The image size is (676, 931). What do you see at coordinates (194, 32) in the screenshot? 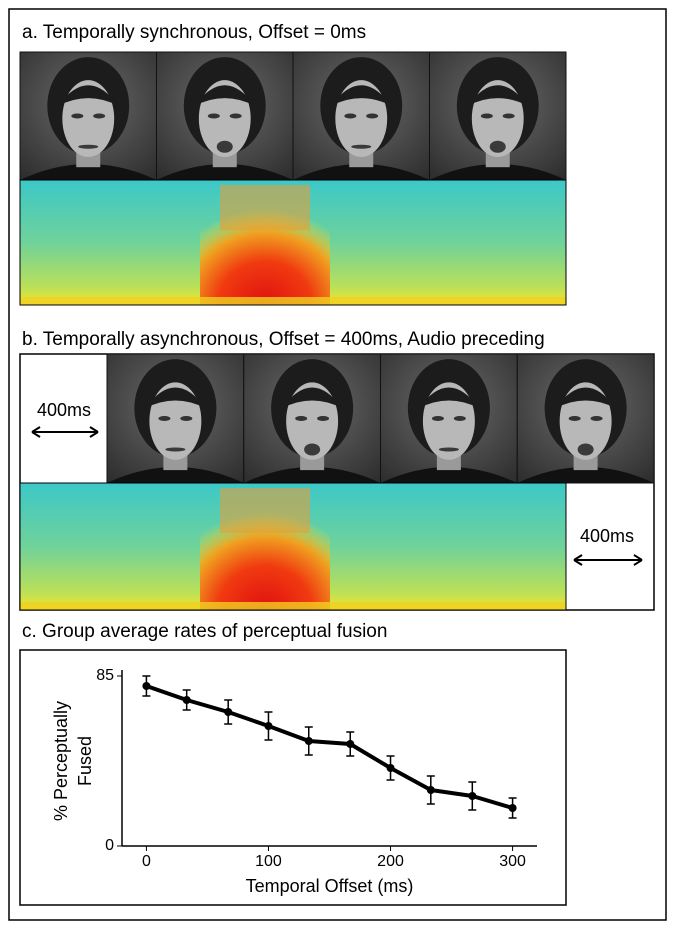
I see `panel-title: a. Temporally synchronous, Offset = 0ms` at bounding box center [194, 32].